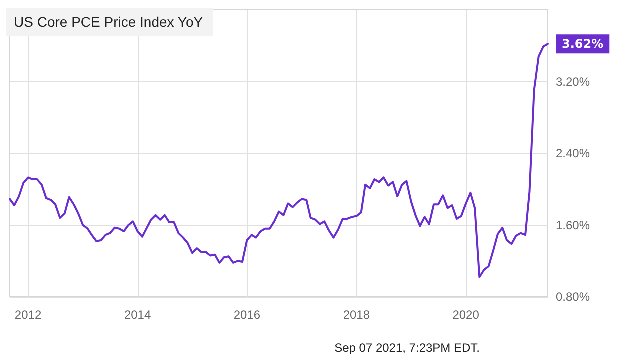  I want to click on y-tick-label: 1.60%, so click(573, 225).